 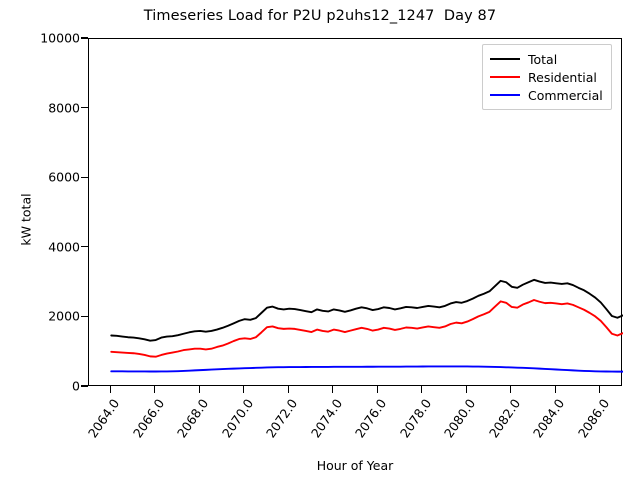 I want to click on legend-swatch-residential, so click(x=505, y=77).